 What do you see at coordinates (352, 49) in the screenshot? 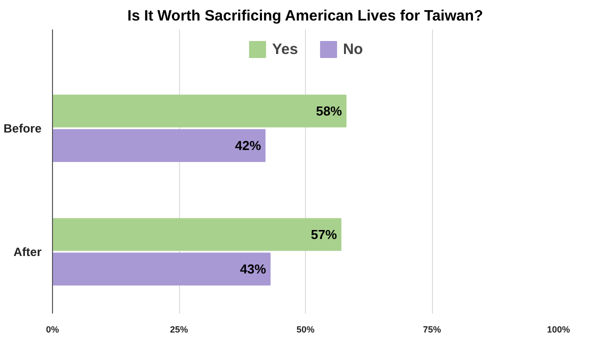
I see `legend-label: No` at bounding box center [352, 49].